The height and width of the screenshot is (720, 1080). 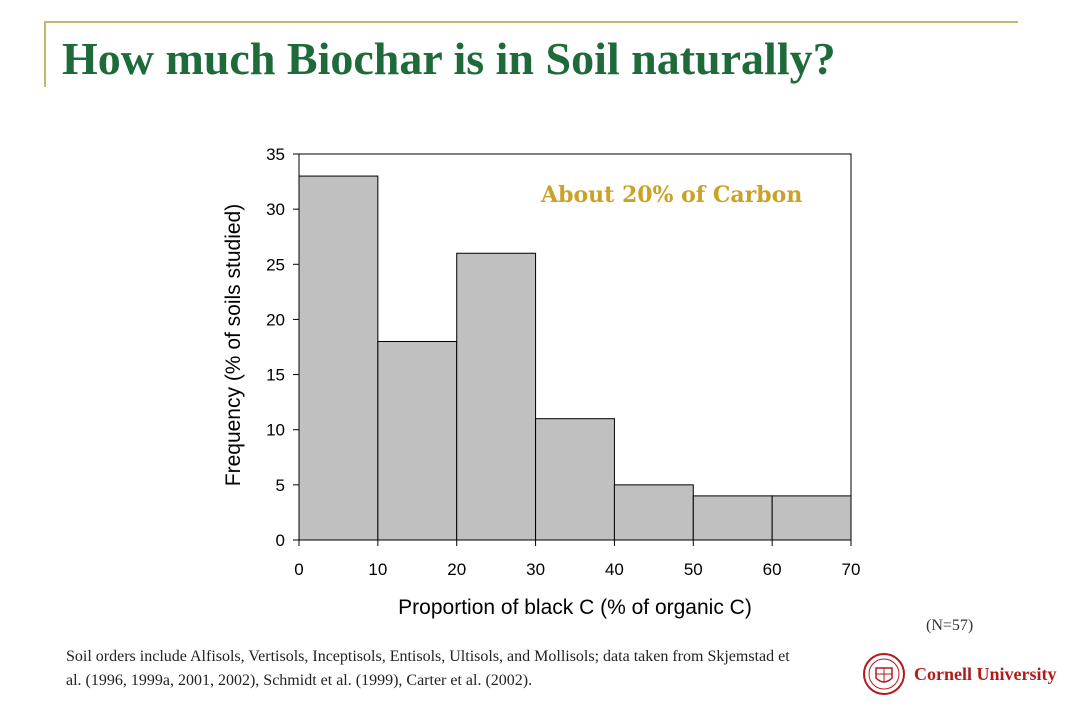 I want to click on x-tick-label: 20, so click(x=456, y=569).